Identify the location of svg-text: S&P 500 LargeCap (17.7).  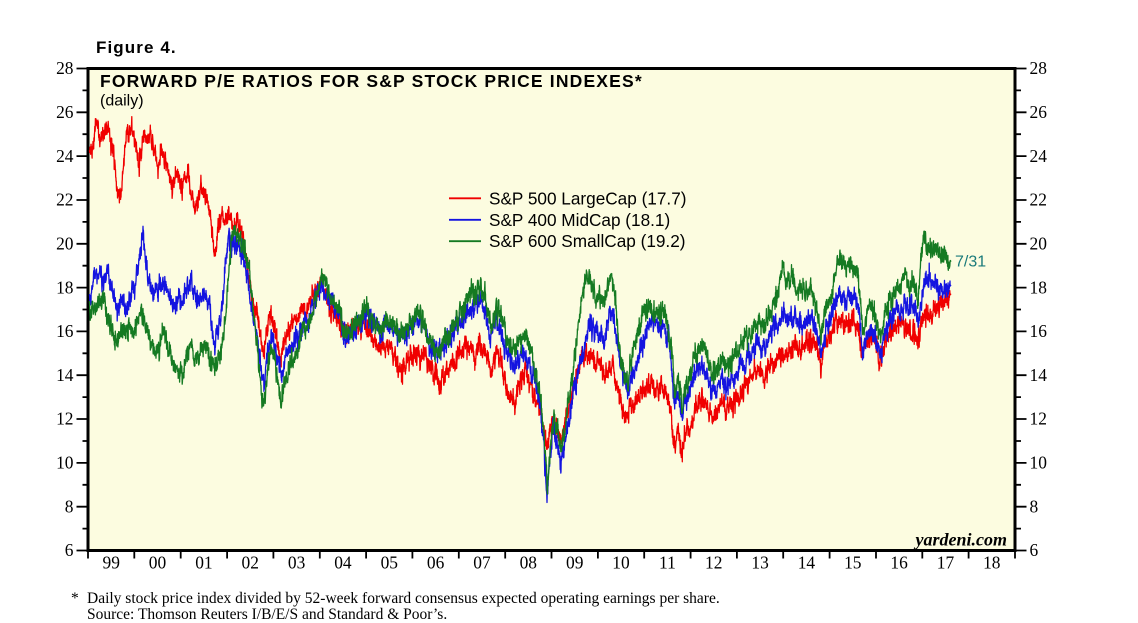
(587, 198).